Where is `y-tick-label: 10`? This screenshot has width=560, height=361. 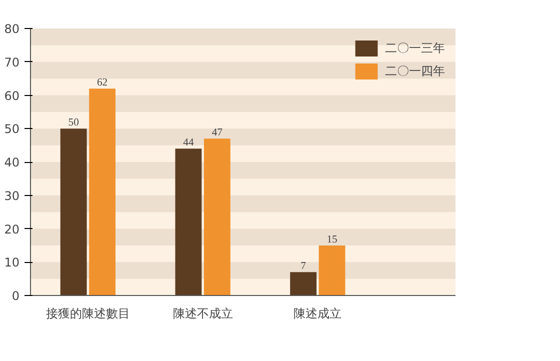 y-tick-label: 10 is located at coordinates (12, 263).